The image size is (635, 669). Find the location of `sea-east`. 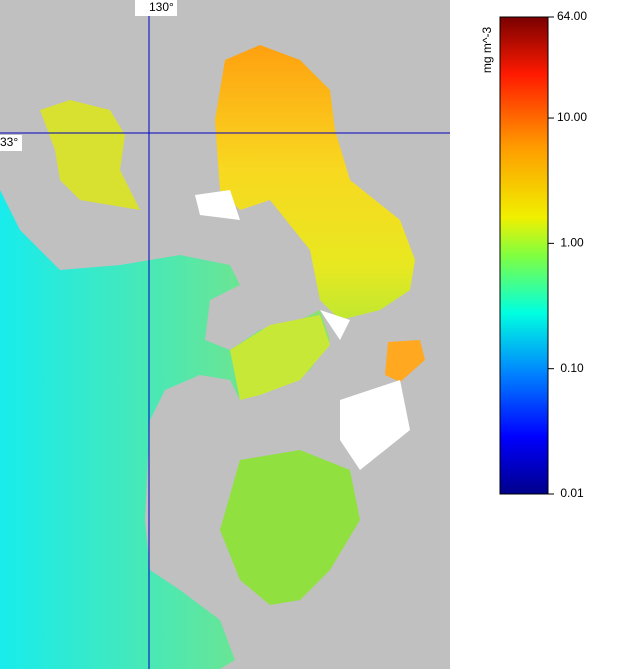

sea-east is located at coordinates (290, 527).